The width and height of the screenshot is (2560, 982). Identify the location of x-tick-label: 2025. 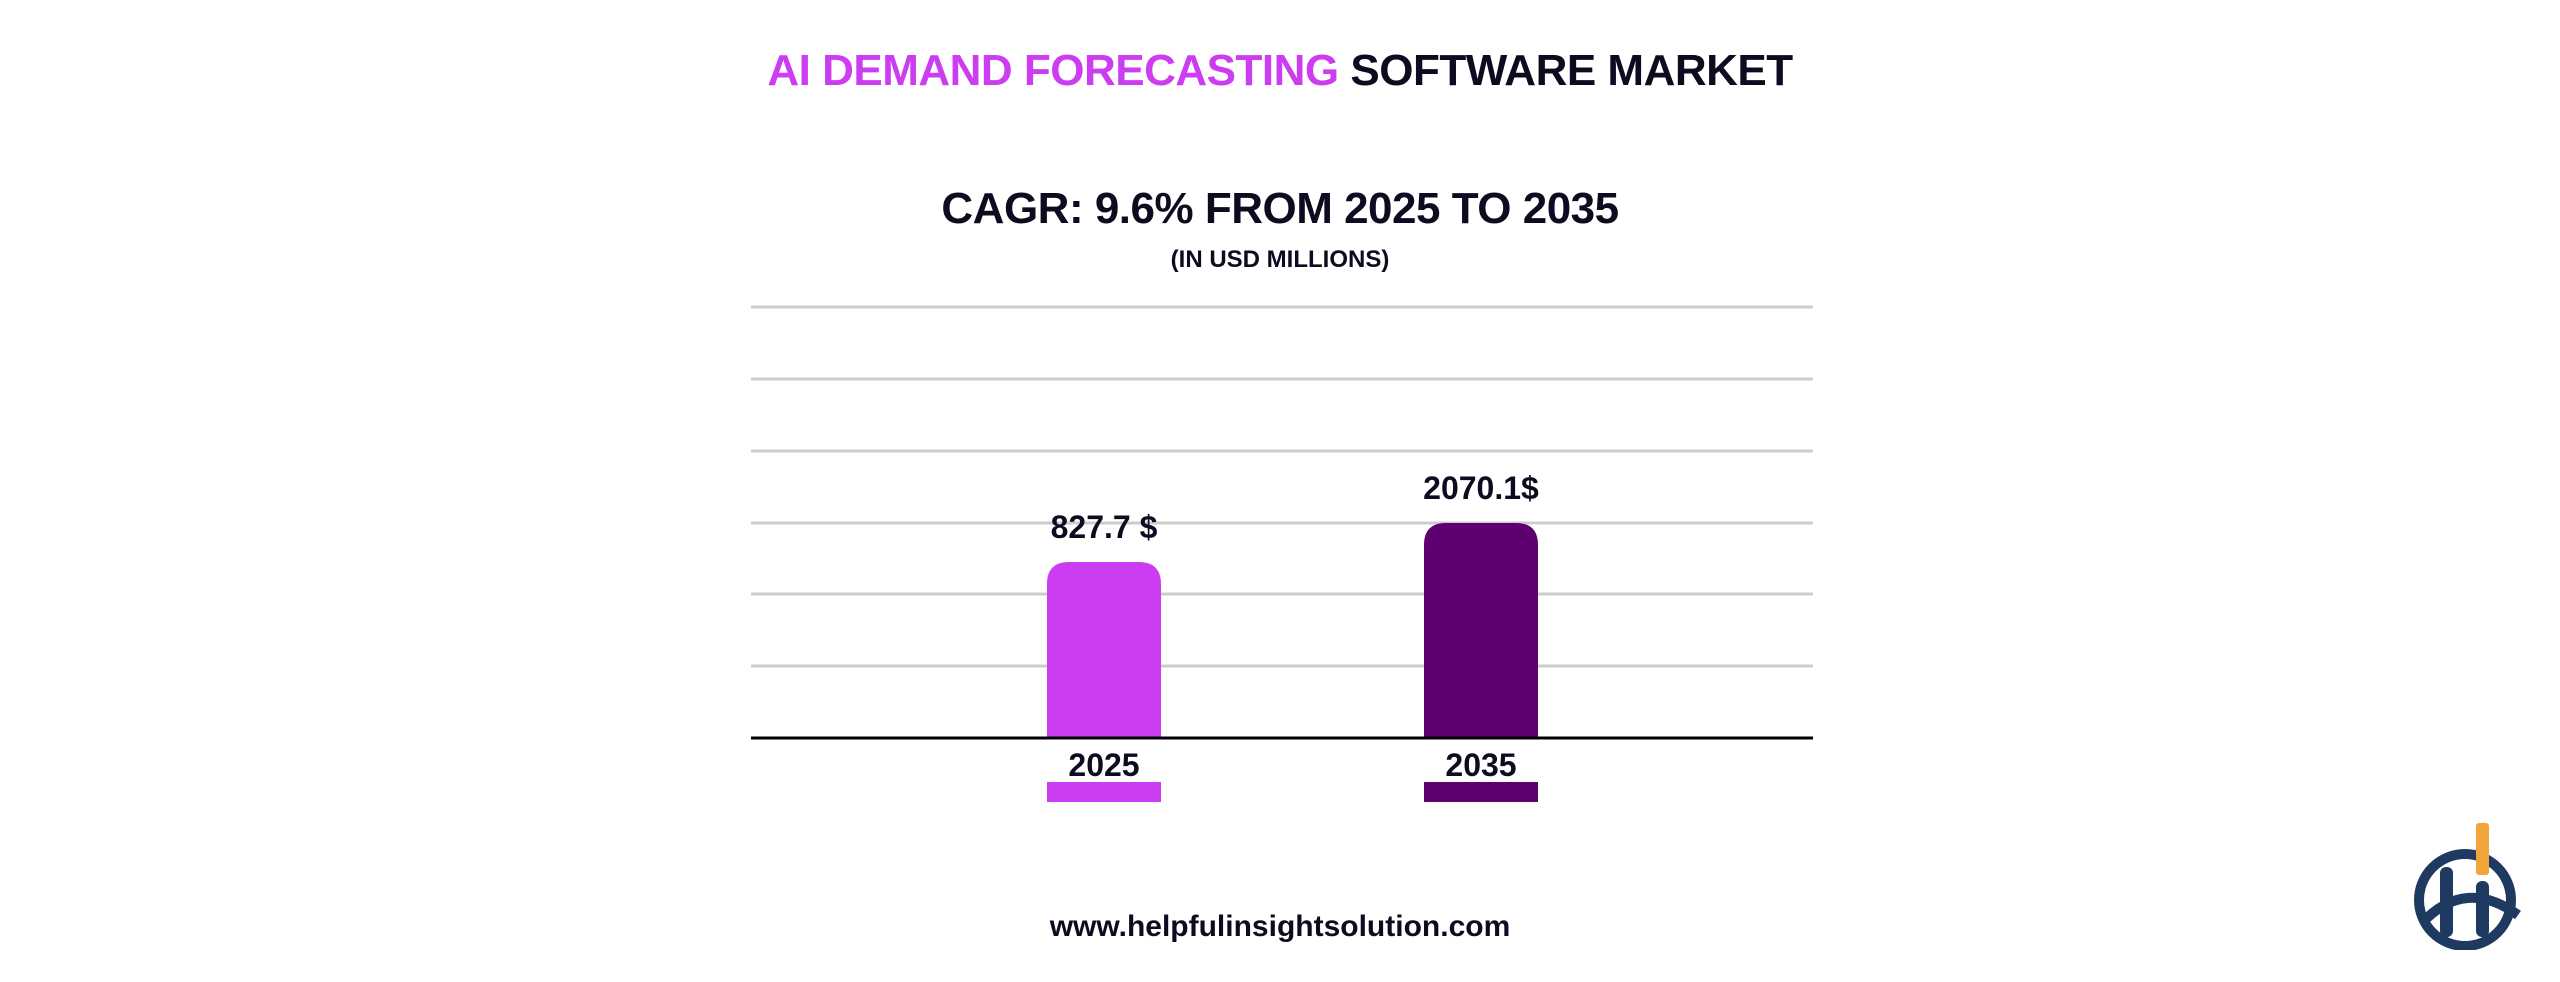
(1103, 765).